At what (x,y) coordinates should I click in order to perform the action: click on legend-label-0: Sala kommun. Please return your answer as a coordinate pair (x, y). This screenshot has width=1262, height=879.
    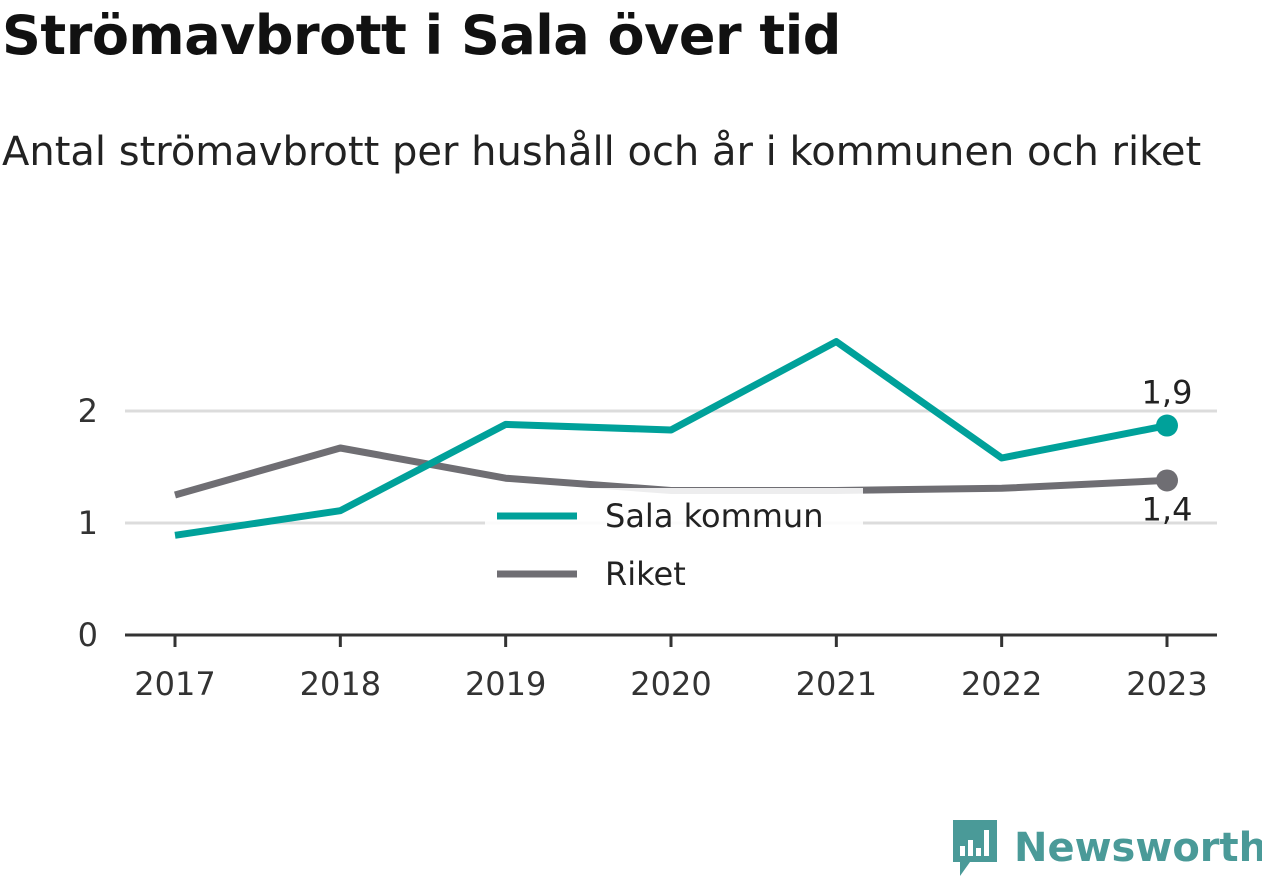
    Looking at the image, I should click on (714, 516).